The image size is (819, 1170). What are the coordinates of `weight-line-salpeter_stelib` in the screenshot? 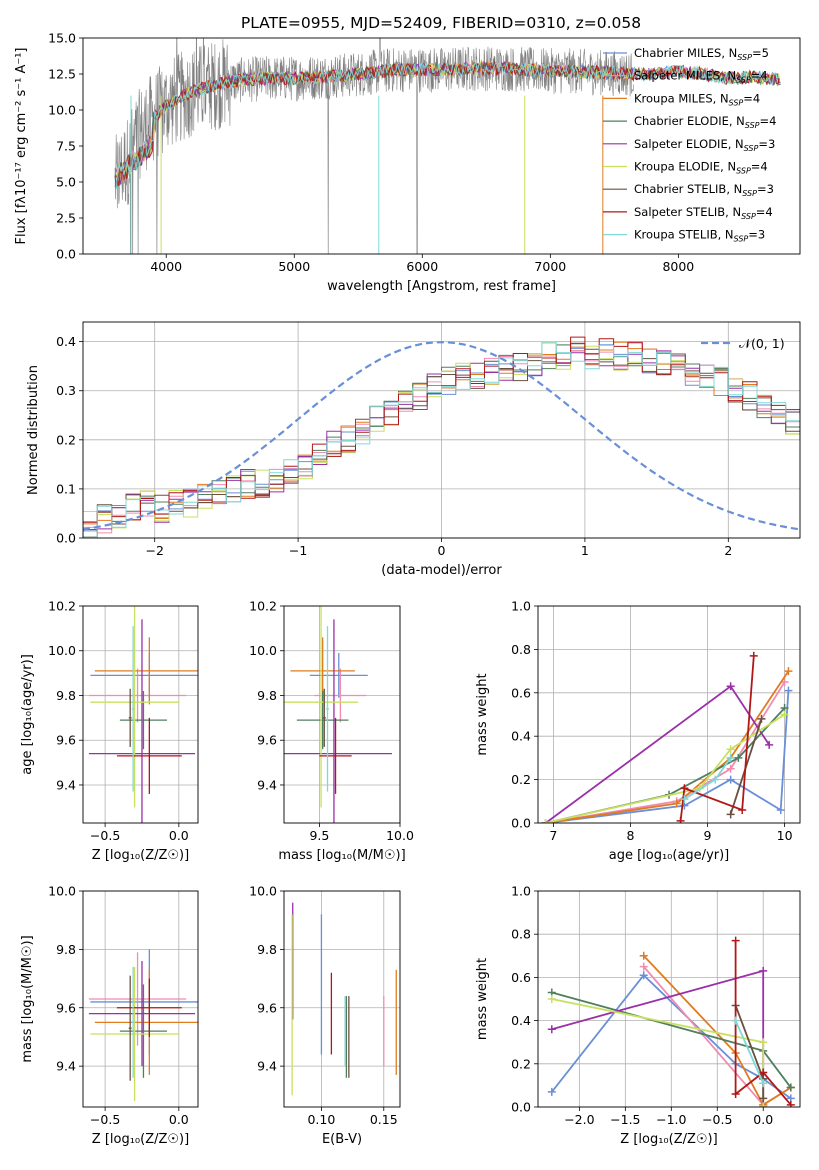 It's located at (717, 738).